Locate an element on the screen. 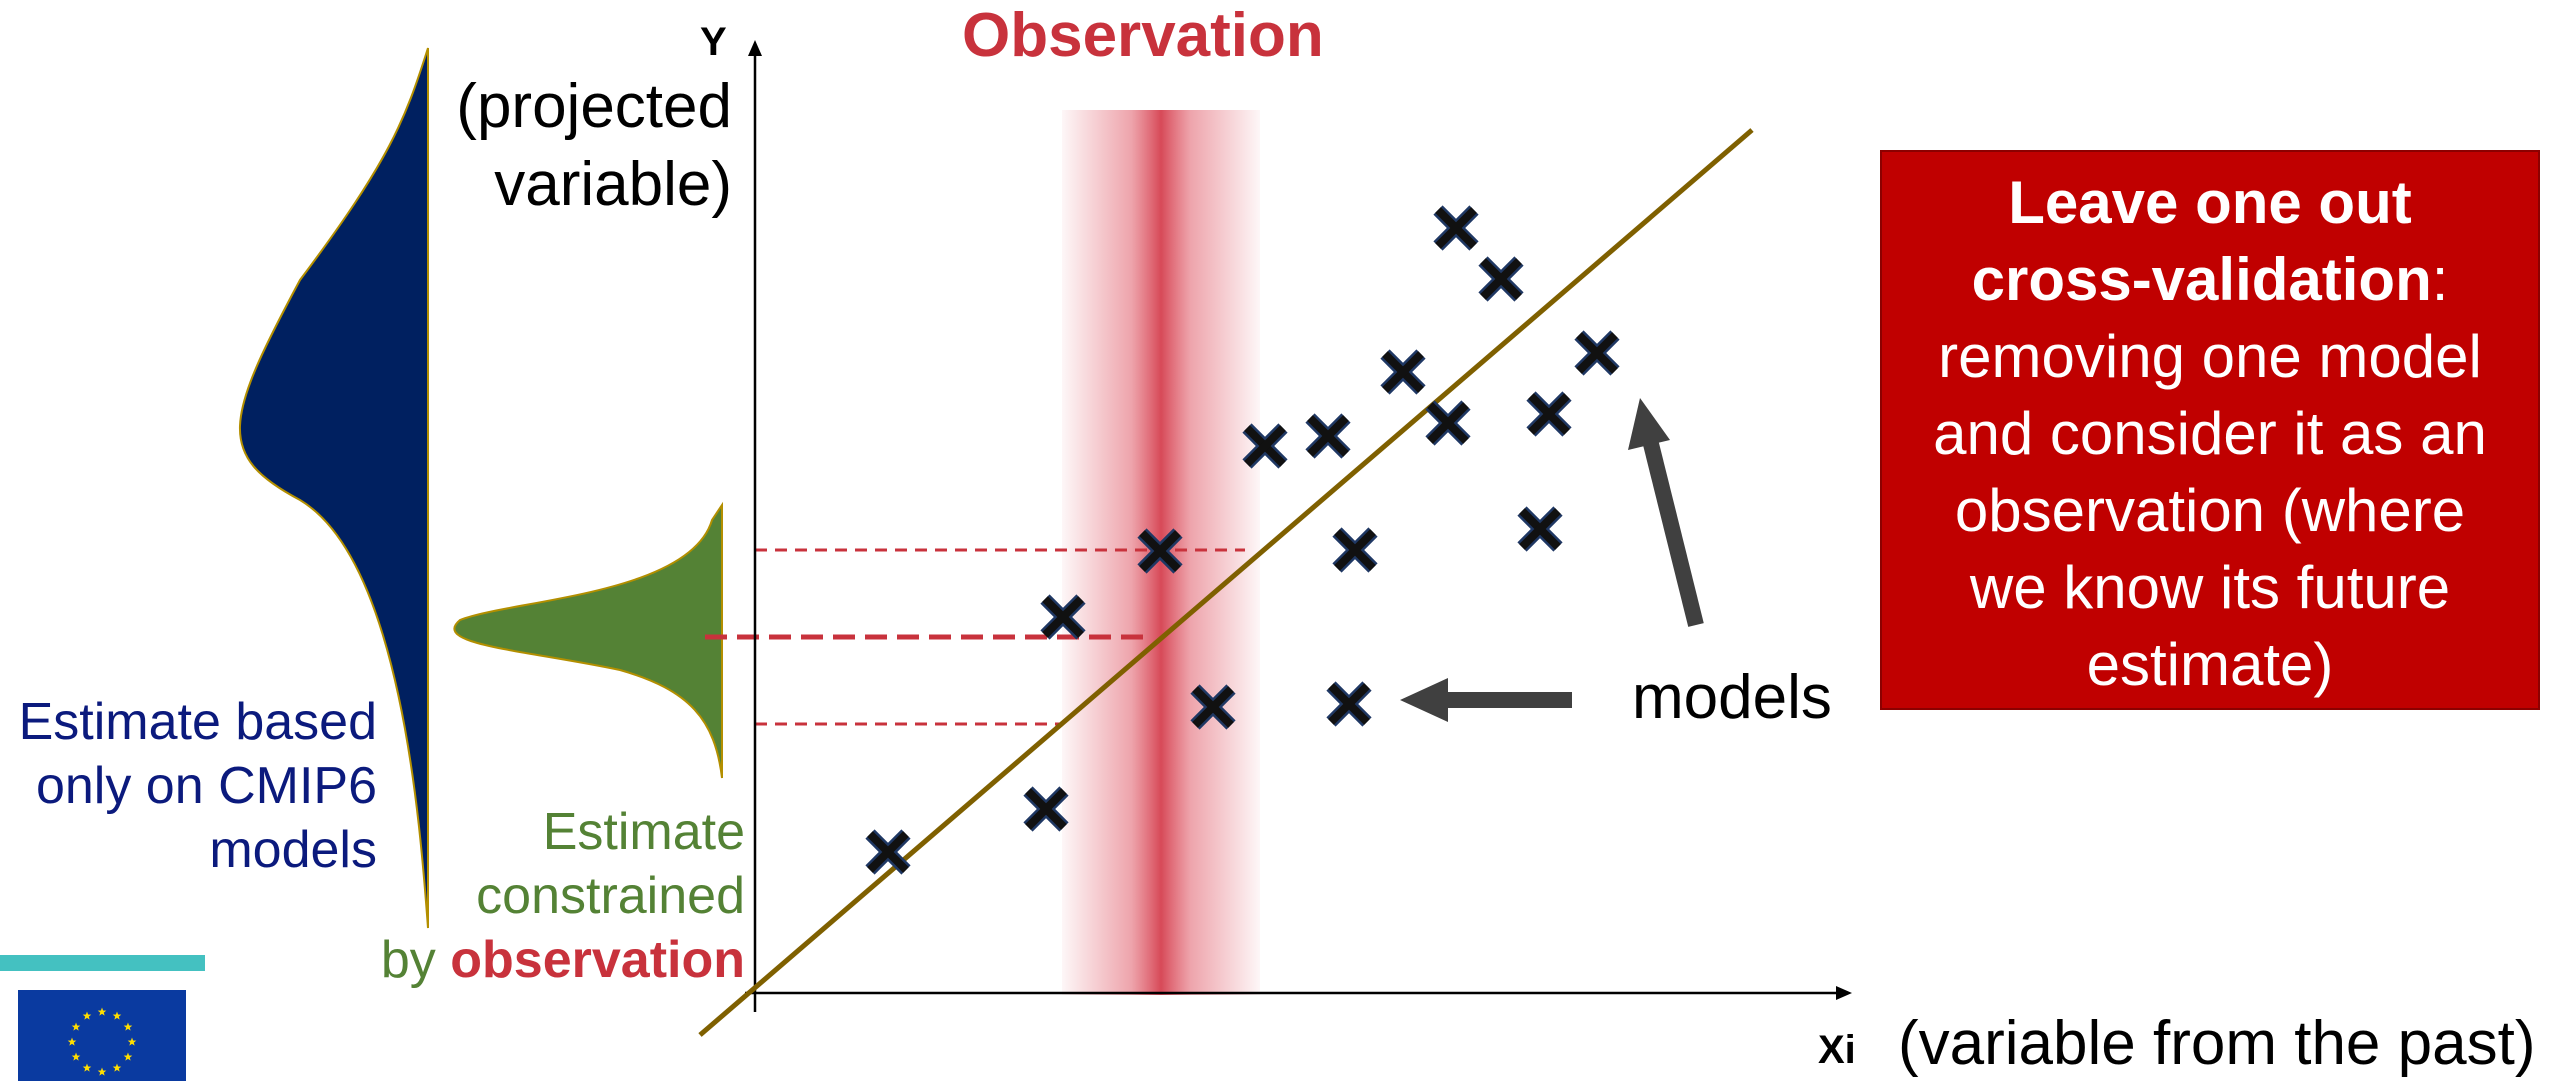 The width and height of the screenshot is (2557, 1081). constrained-estimate-label: Estimate constrained by observation is located at coordinates (563, 896).